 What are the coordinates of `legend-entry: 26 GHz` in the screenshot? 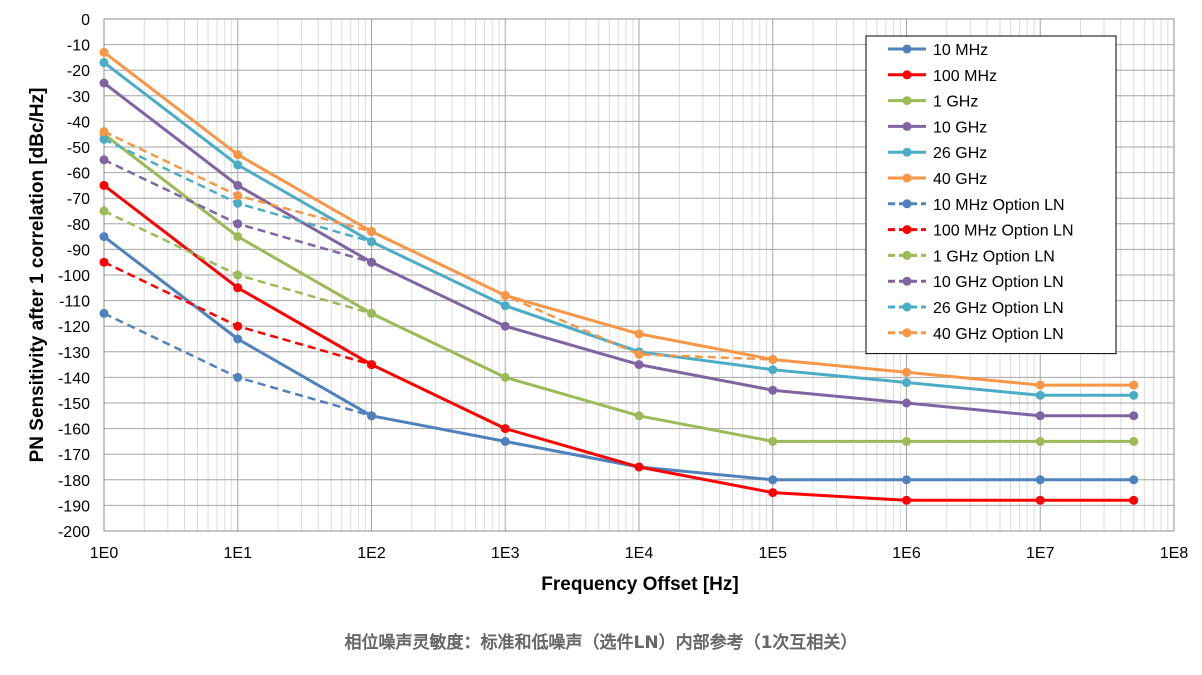 It's located at (937, 153).